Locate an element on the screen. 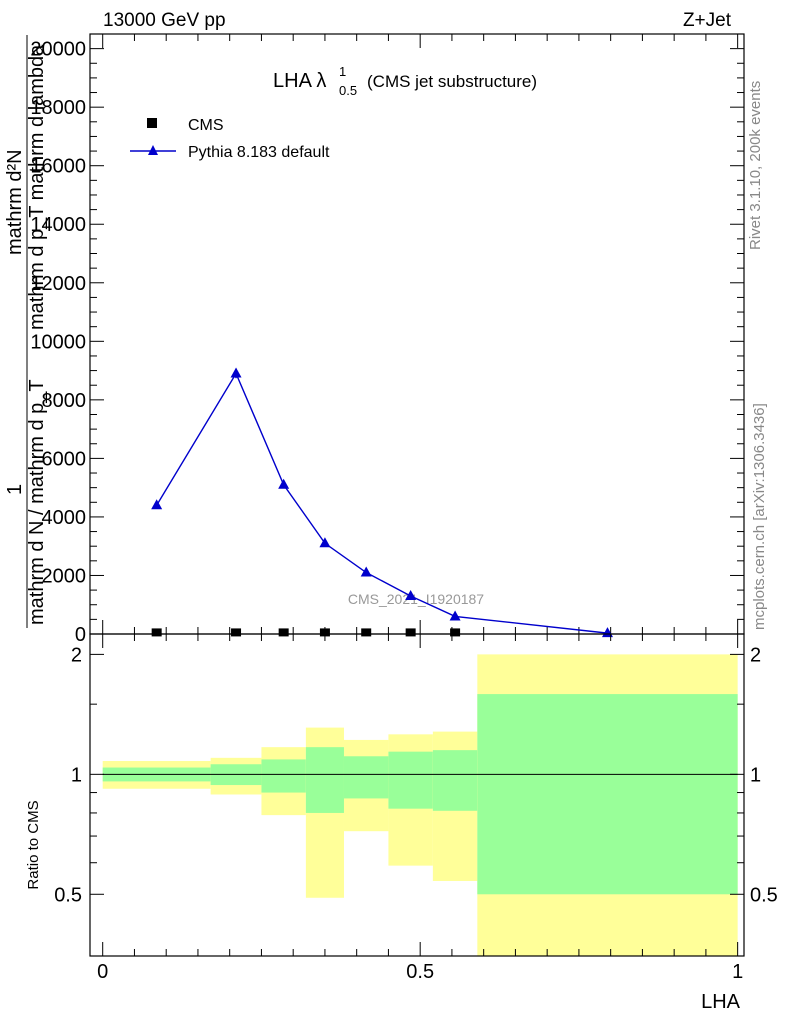  main-ytick-label: 6000 is located at coordinates (64, 459).